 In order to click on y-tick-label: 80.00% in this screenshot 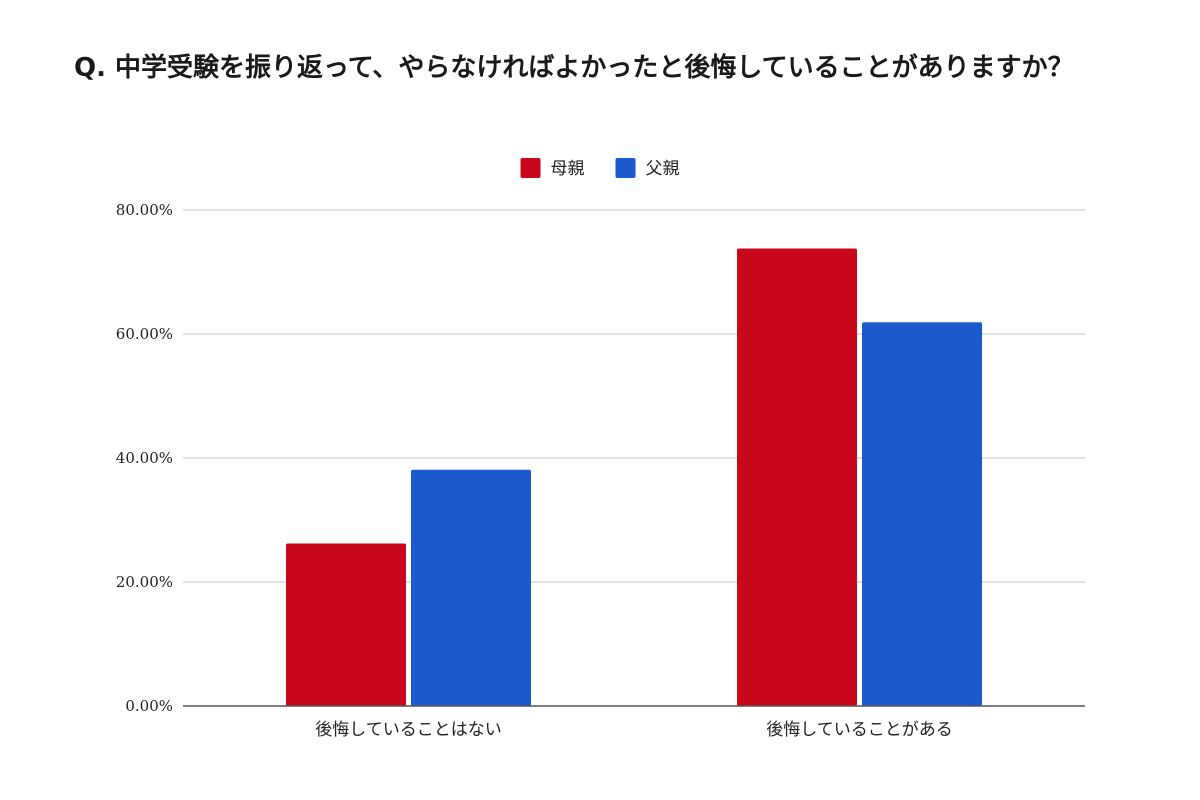, I will do `click(144, 210)`.